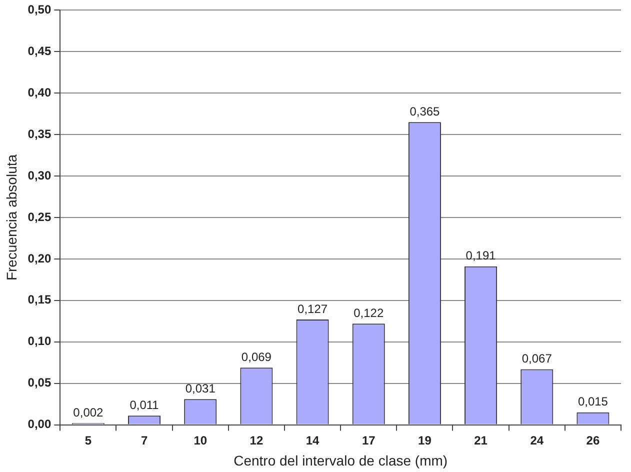  Describe the element at coordinates (40, 9) in the screenshot. I see `y-tick-label: 0,50` at that location.